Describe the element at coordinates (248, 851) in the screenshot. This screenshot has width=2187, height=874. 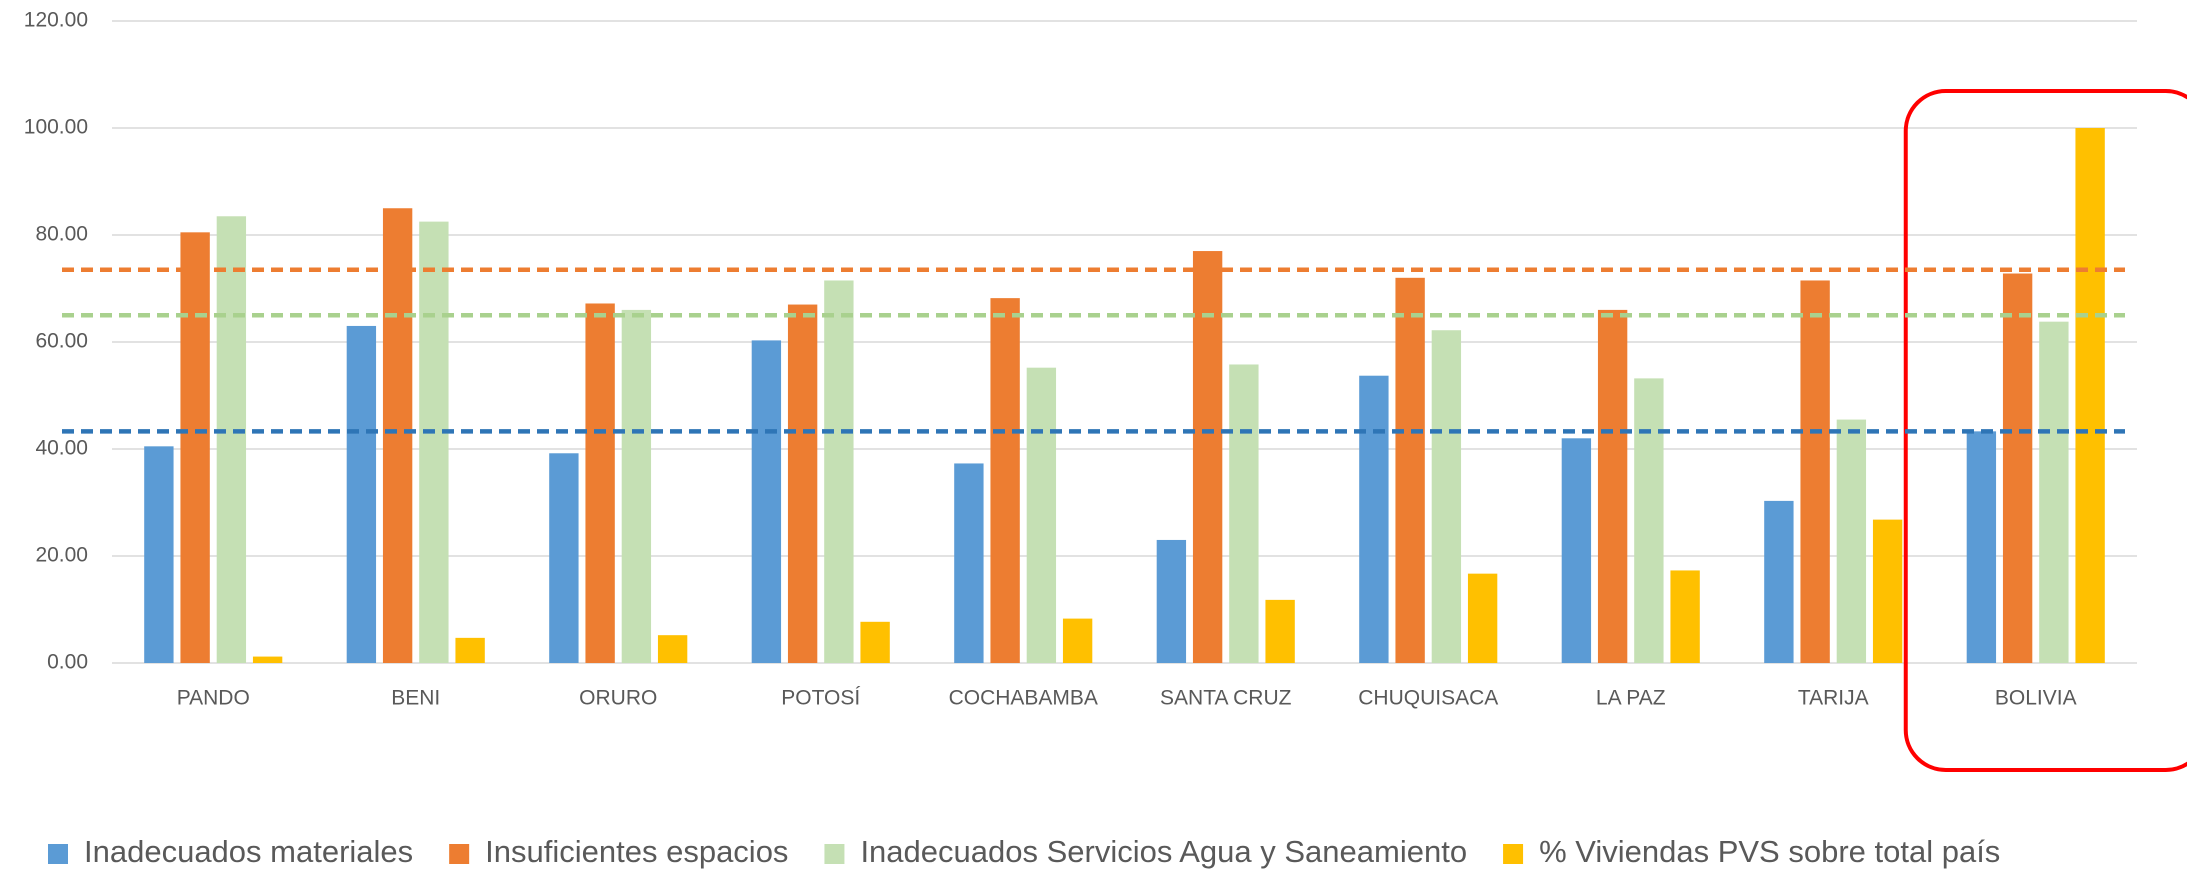
I see `legend-label: Inadecuados materiales` at that location.